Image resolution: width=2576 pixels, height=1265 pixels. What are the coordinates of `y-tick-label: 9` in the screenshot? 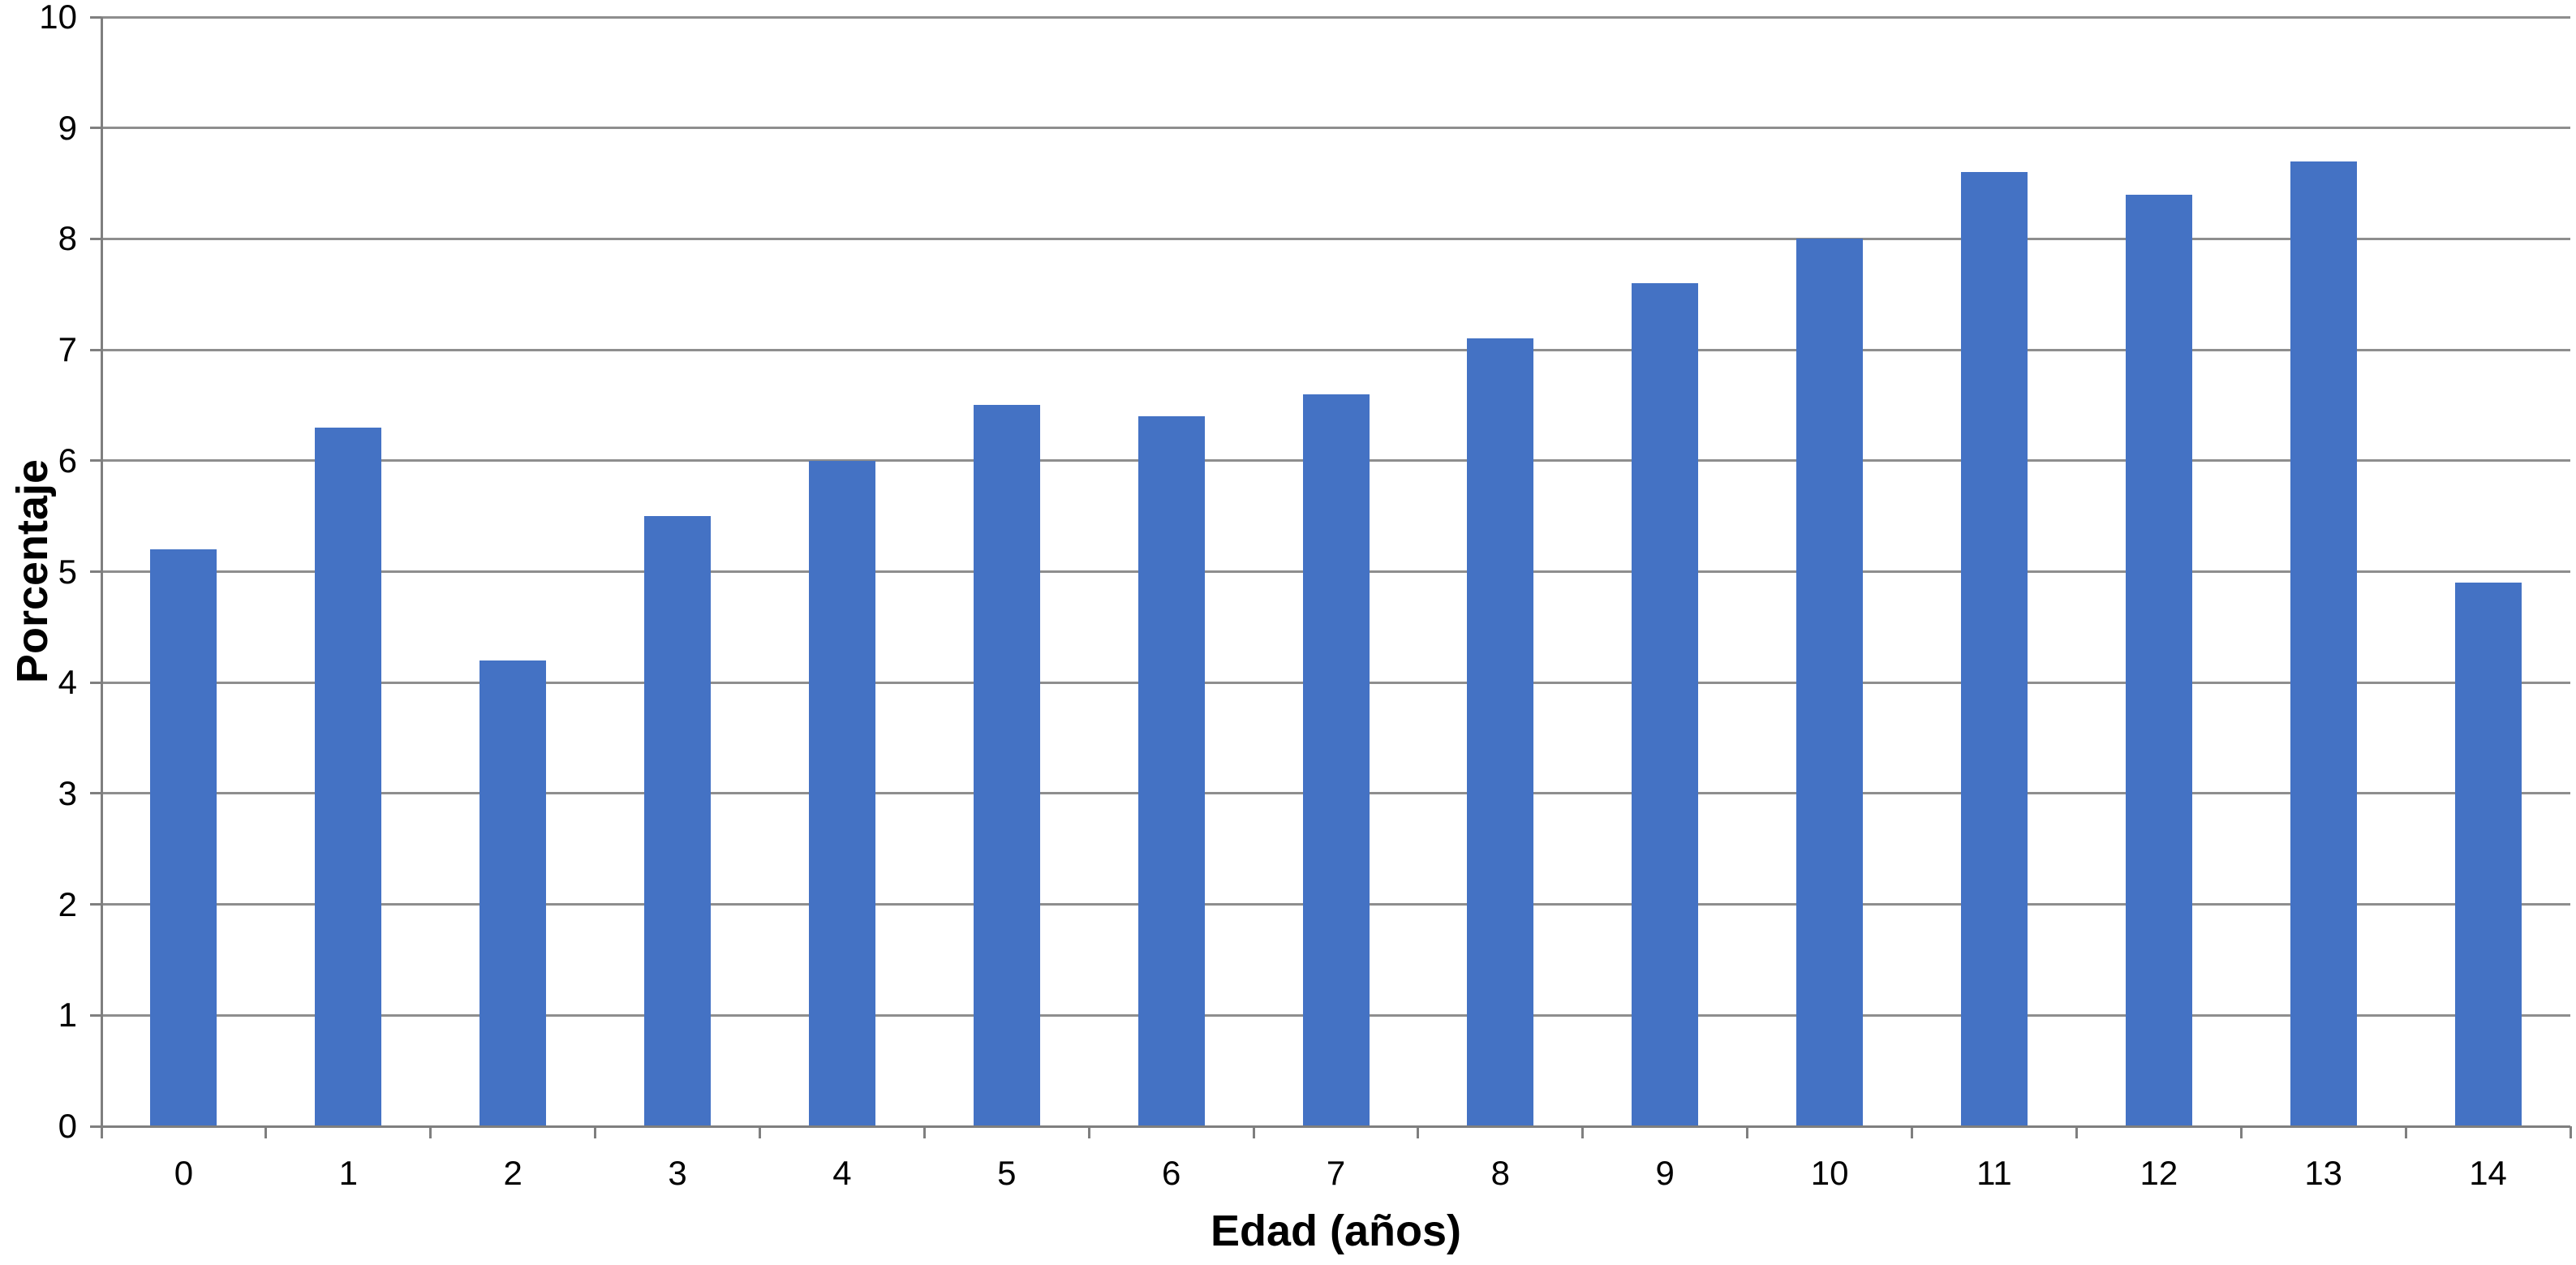 It's located at (67, 128).